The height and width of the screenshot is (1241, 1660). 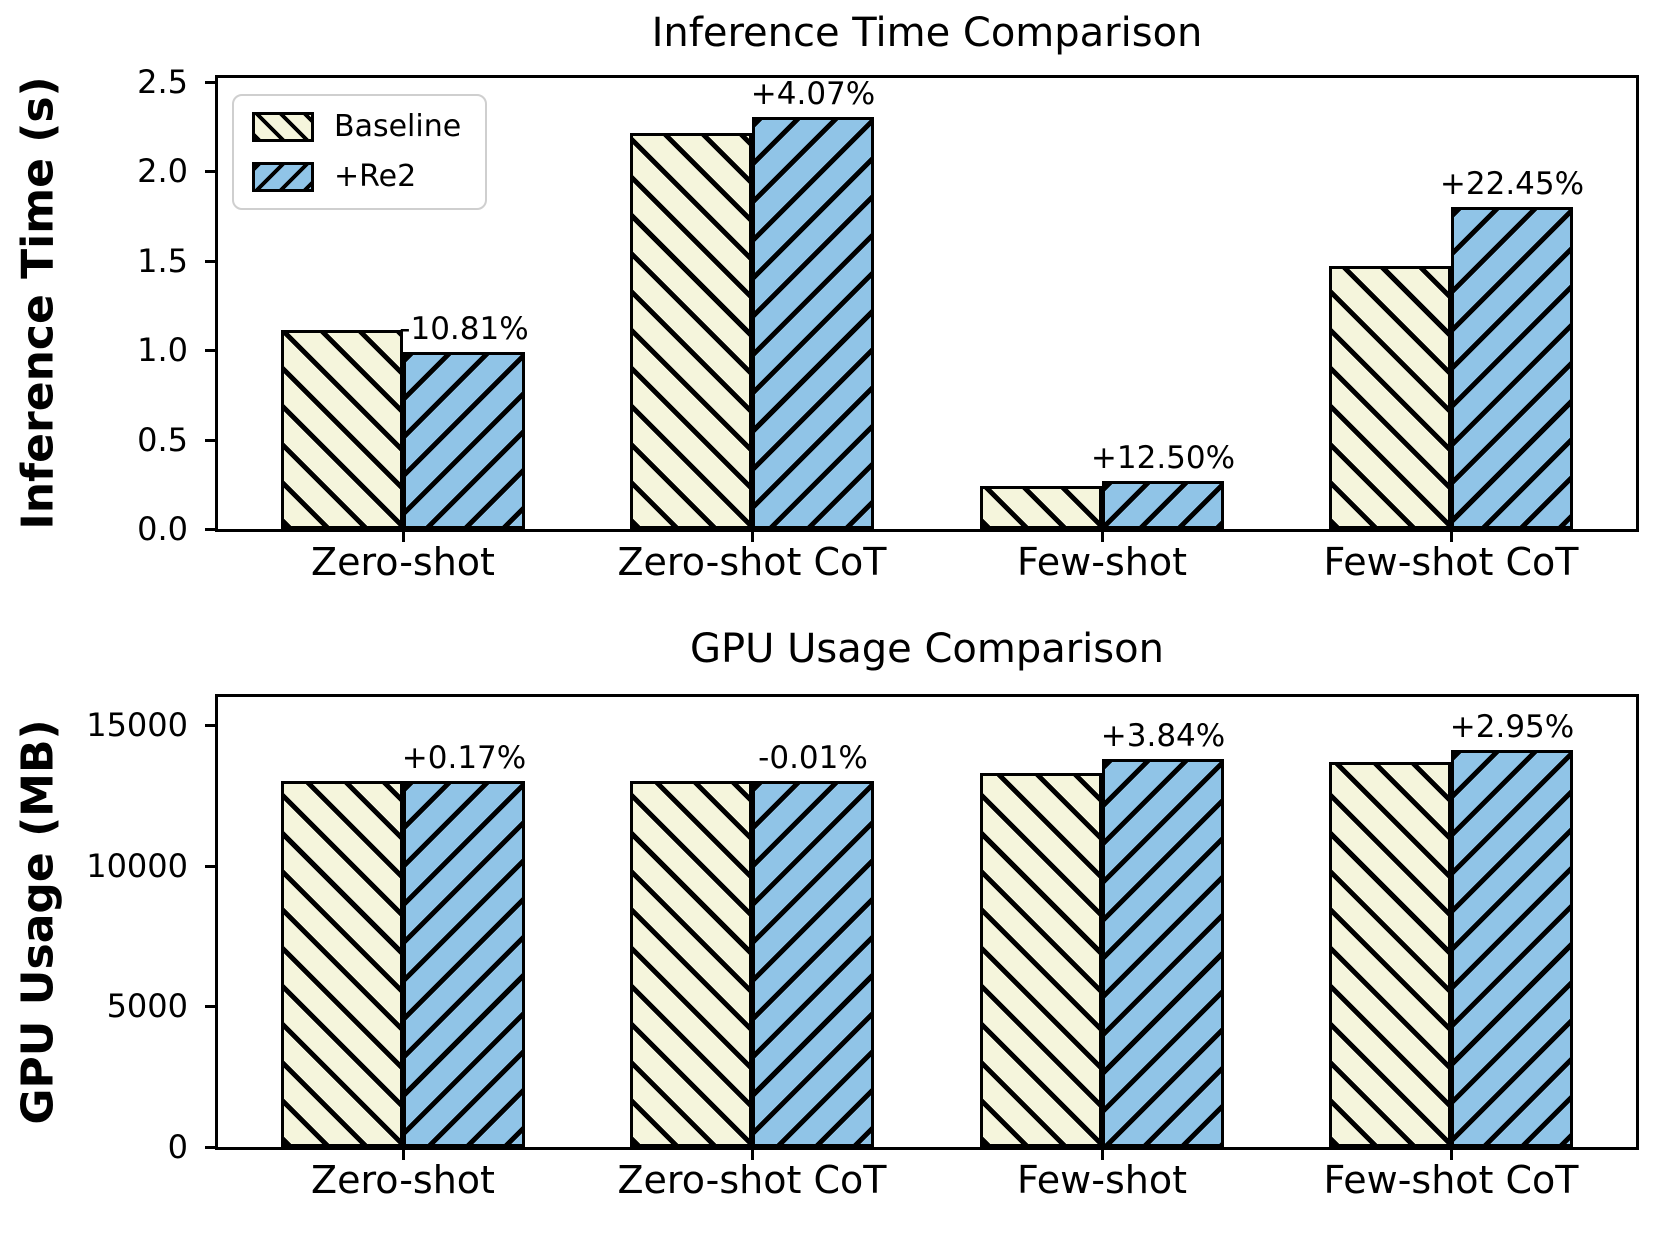 What do you see at coordinates (38, 922) in the screenshot?
I see `gpu-usage-y-axis-label: GPU Usage (MB)` at bounding box center [38, 922].